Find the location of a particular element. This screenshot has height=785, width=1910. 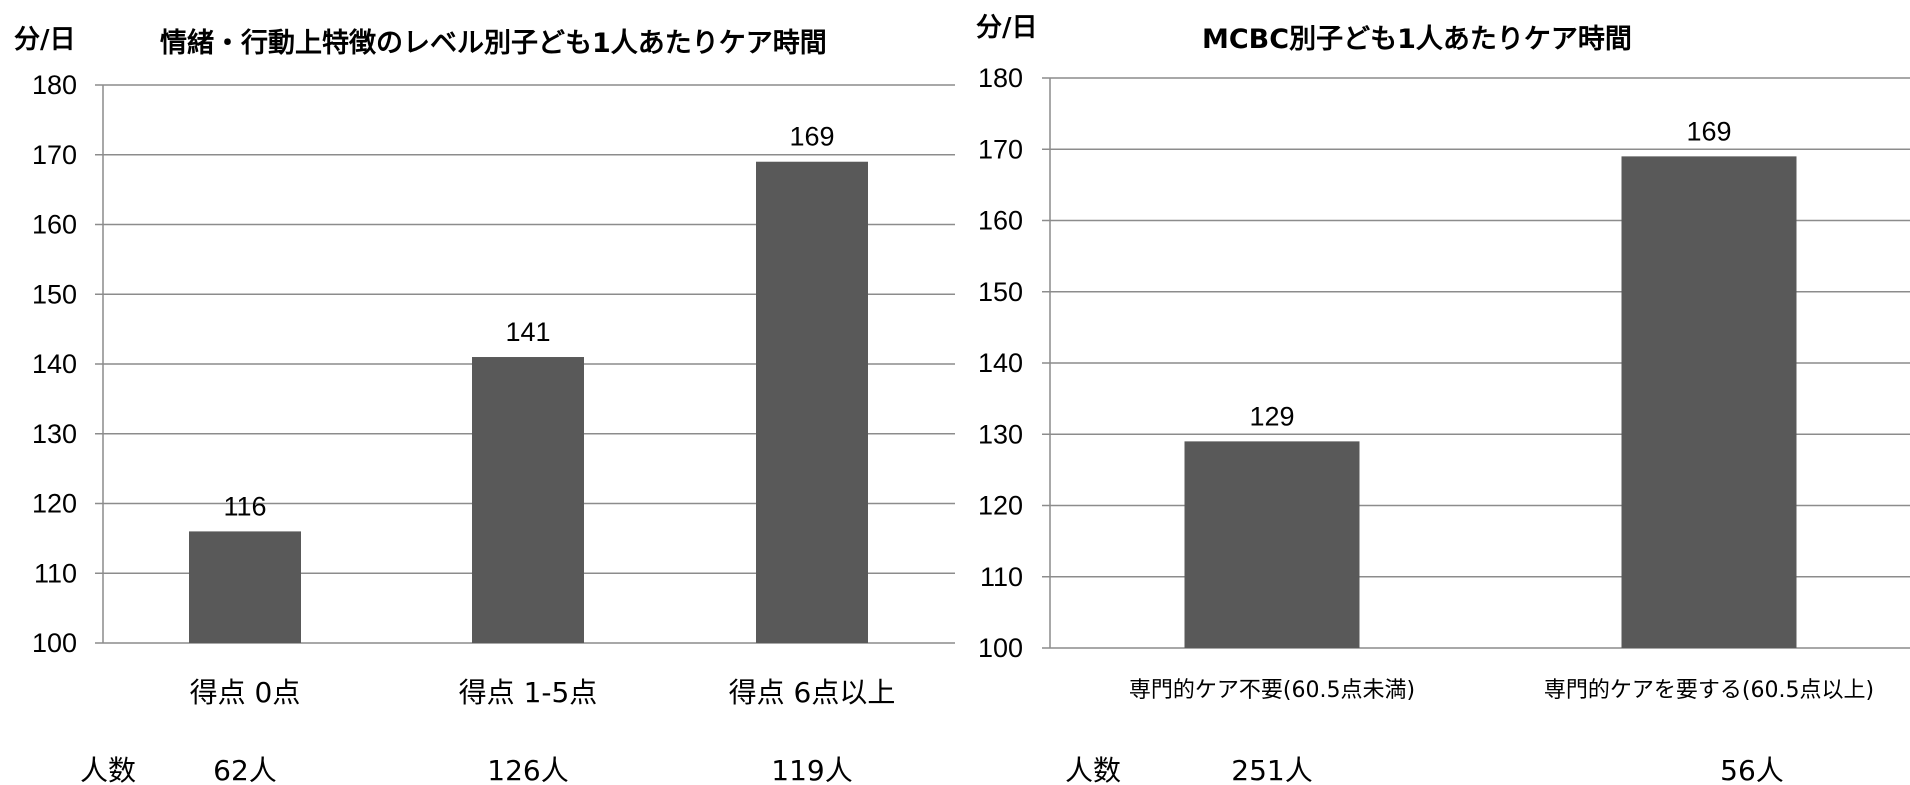

x-category-label: 得点 0点 is located at coordinates (245, 692).